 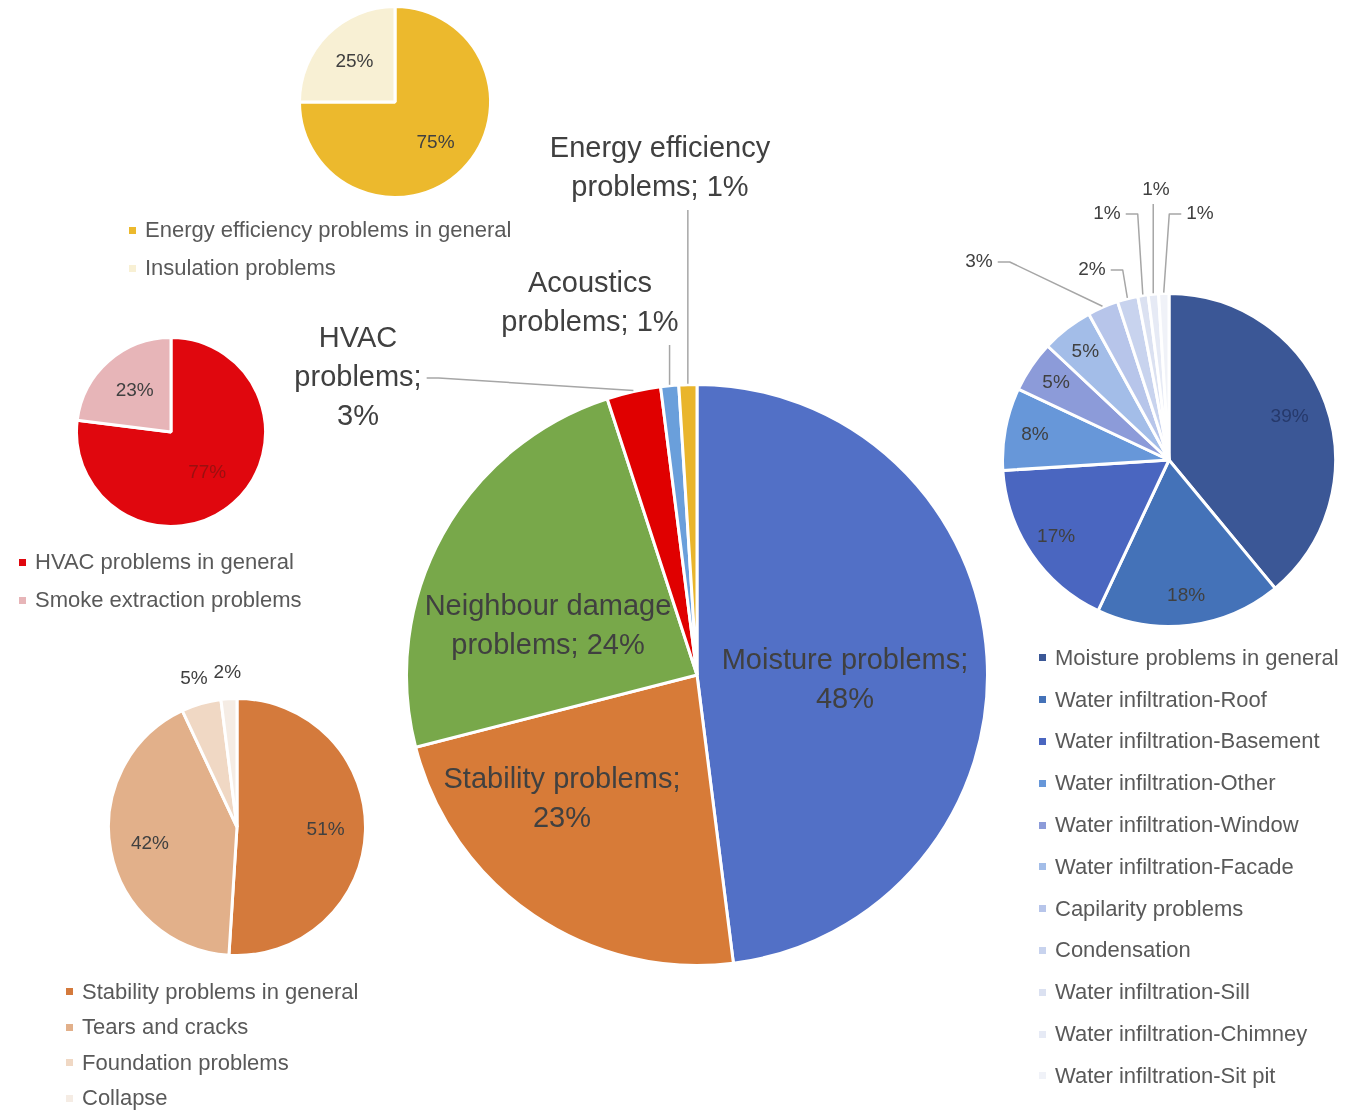 I want to click on legend-label: Capilarity problems, so click(x=1149, y=908).